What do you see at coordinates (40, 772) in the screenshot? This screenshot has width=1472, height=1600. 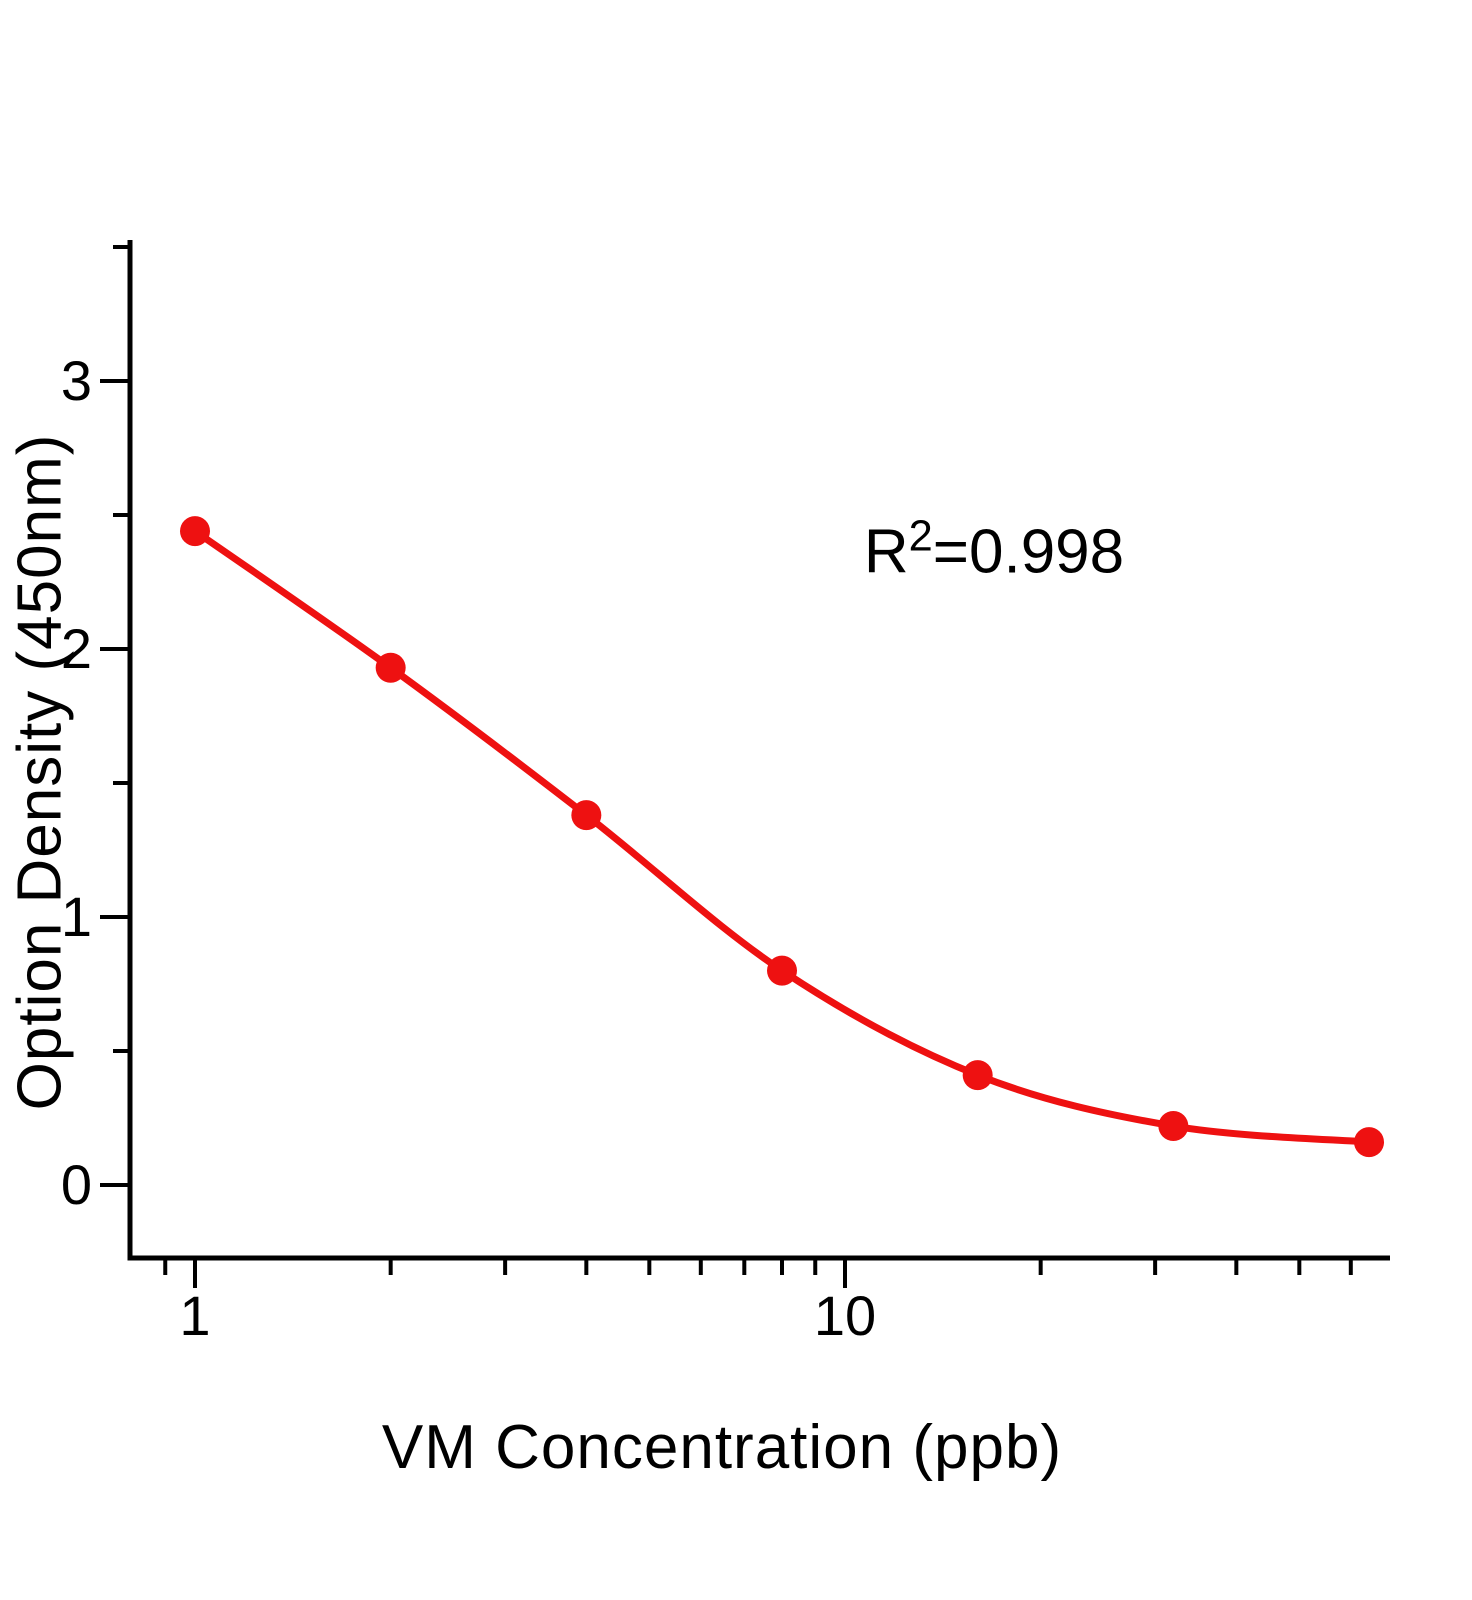 I see `y-axis-title: Option Density (450nm)` at bounding box center [40, 772].